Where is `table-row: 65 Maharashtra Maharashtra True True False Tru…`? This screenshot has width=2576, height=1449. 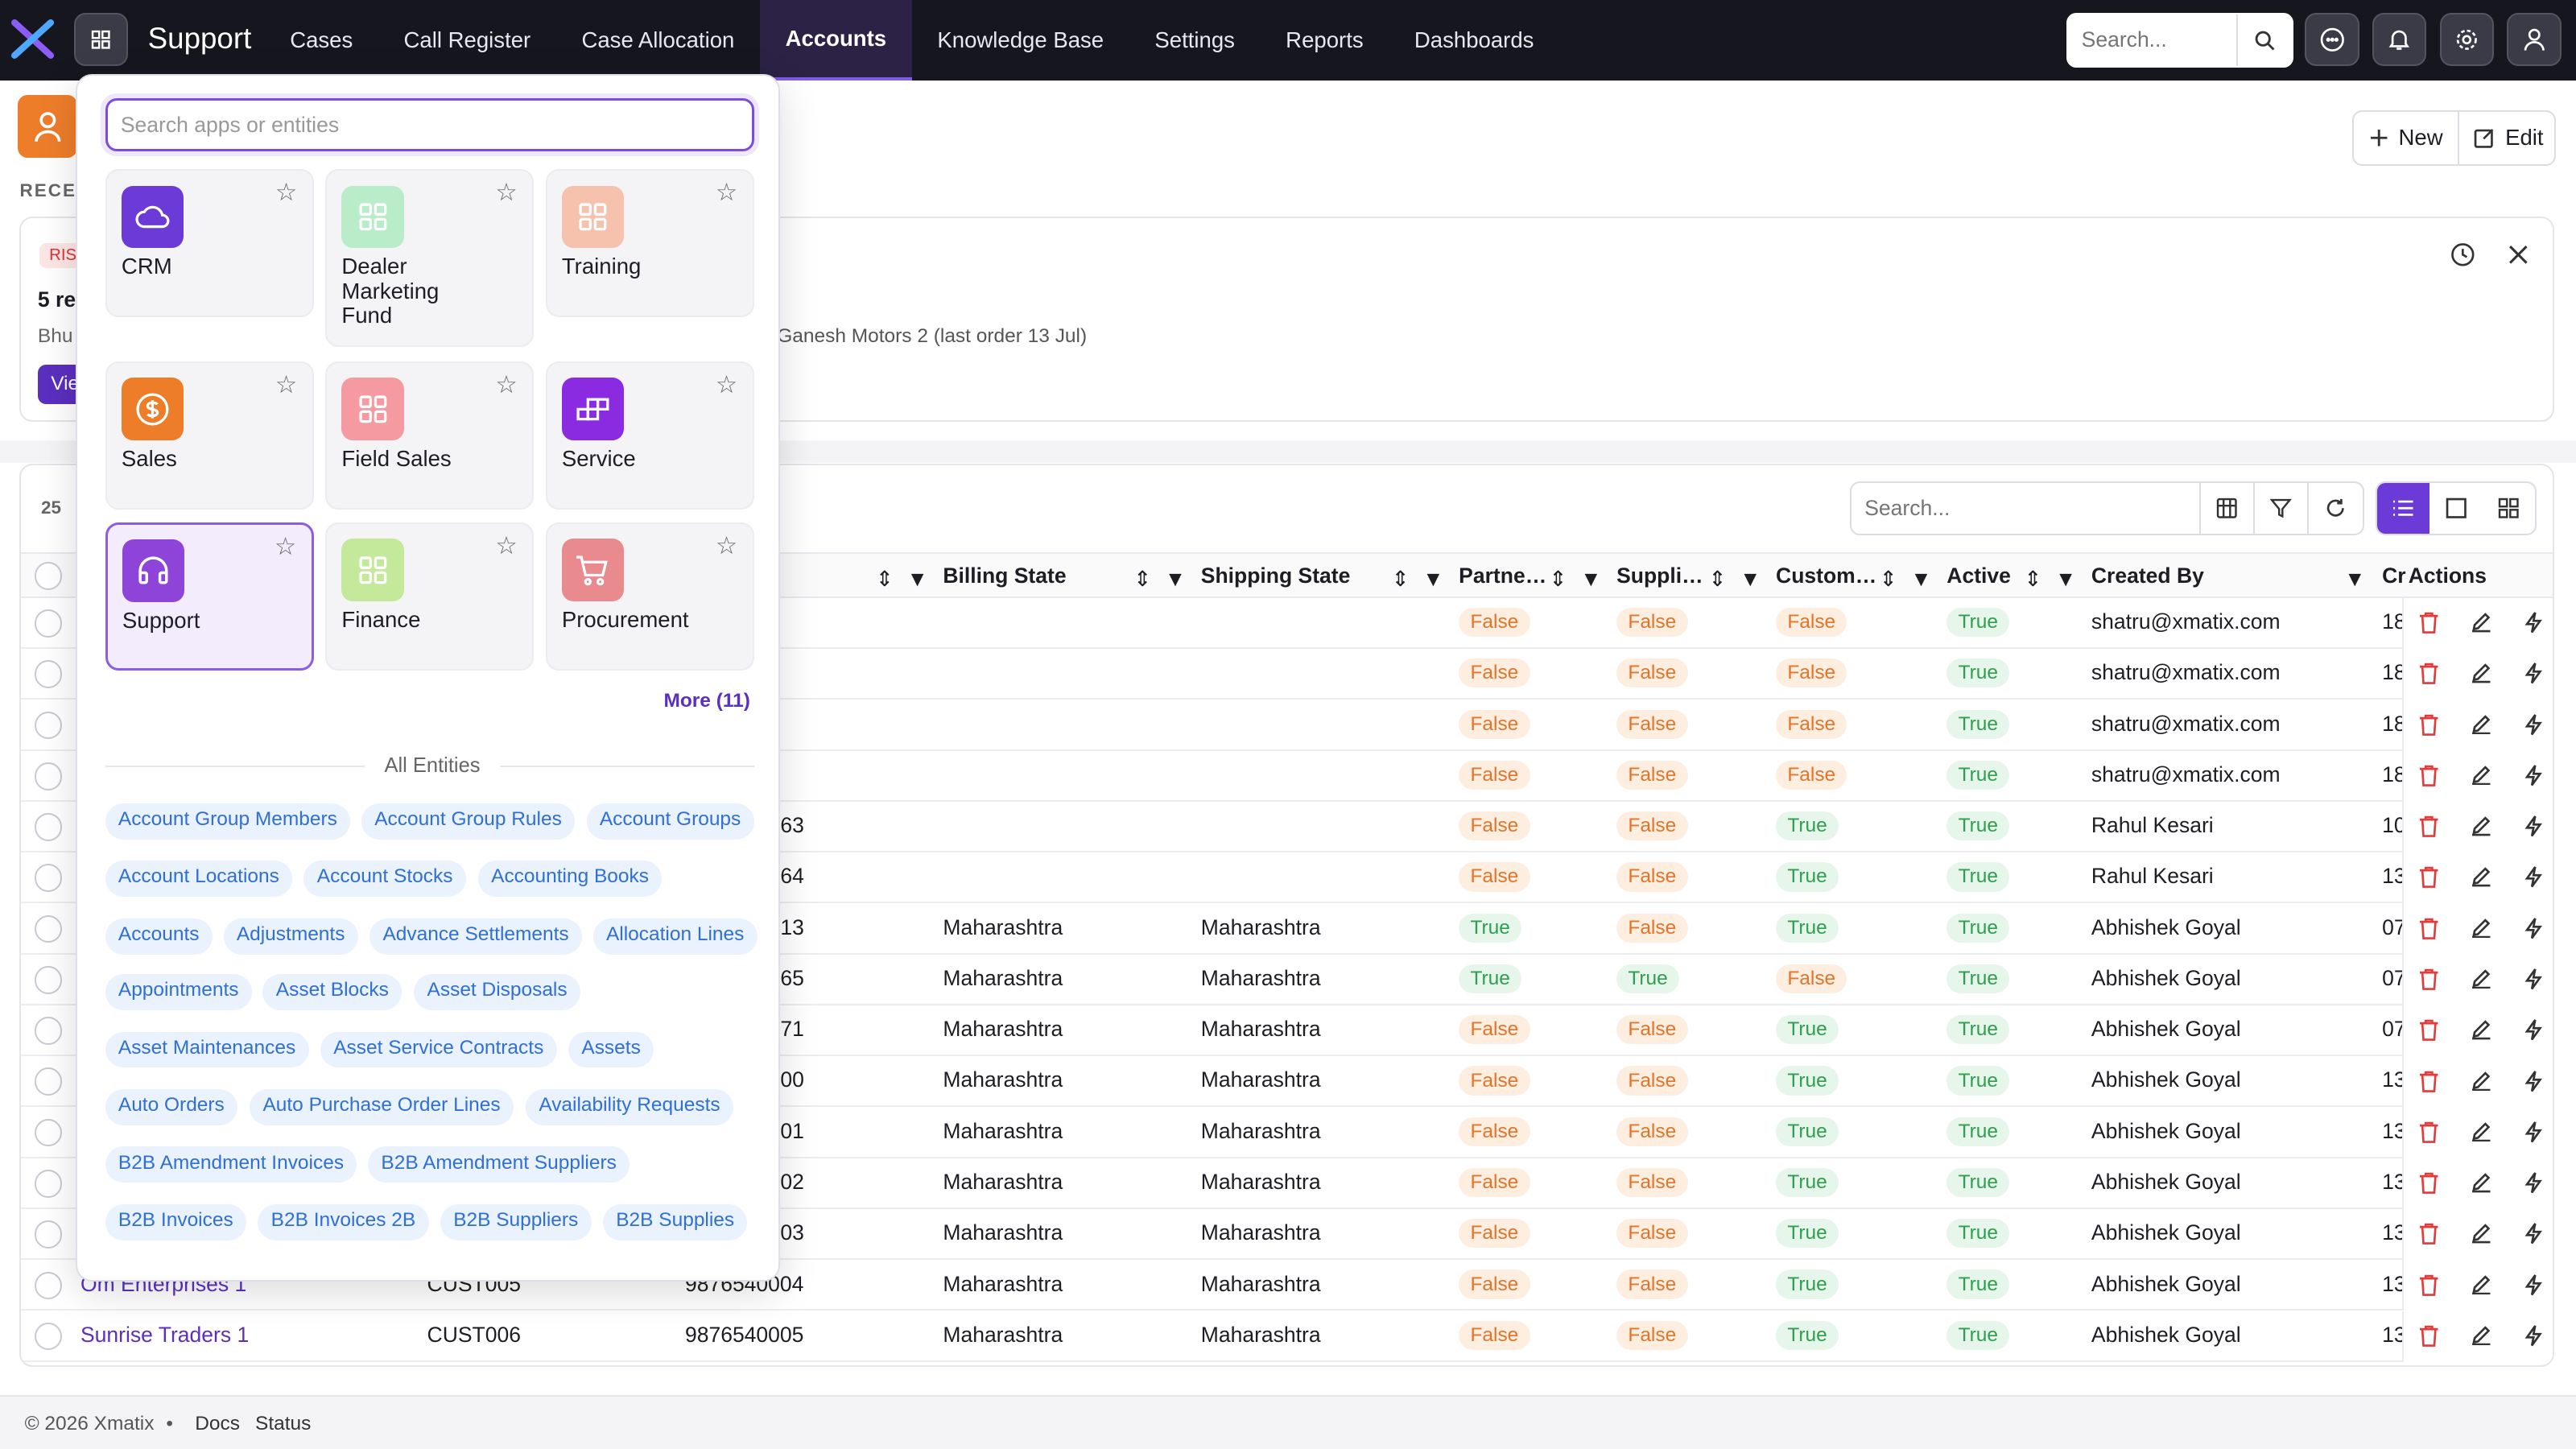 table-row: 65 Maharashtra Maharashtra True True False Tru… is located at coordinates (1287, 979).